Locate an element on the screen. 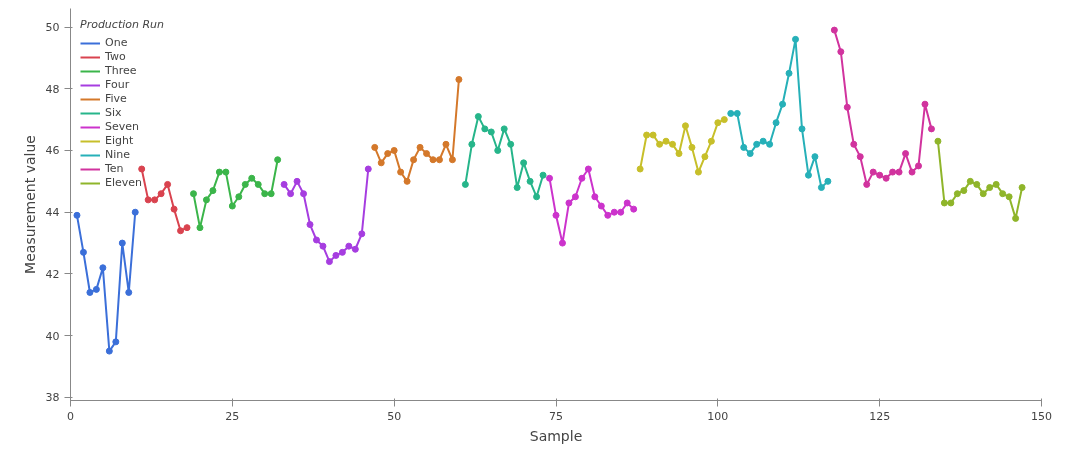 The image size is (1076, 451). legend-title: Production Run is located at coordinates (122, 24).